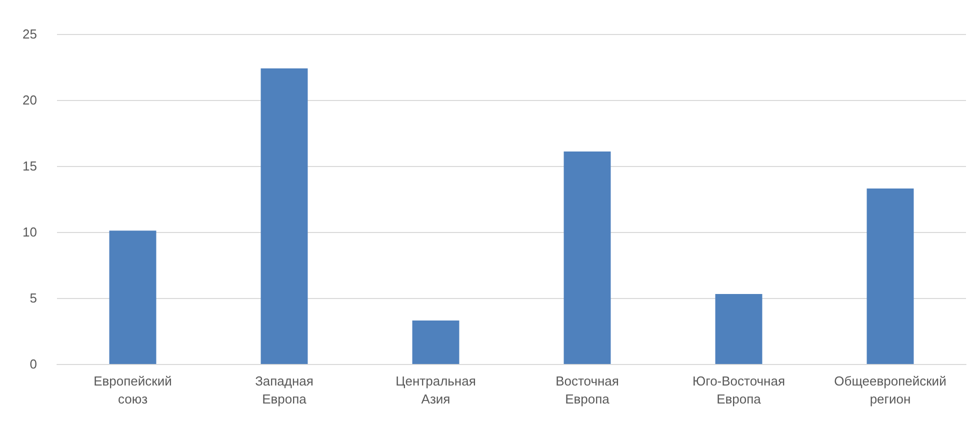 The width and height of the screenshot is (976, 426). Describe the element at coordinates (29, 100) in the screenshot. I see `y-tick-label: 20` at that location.